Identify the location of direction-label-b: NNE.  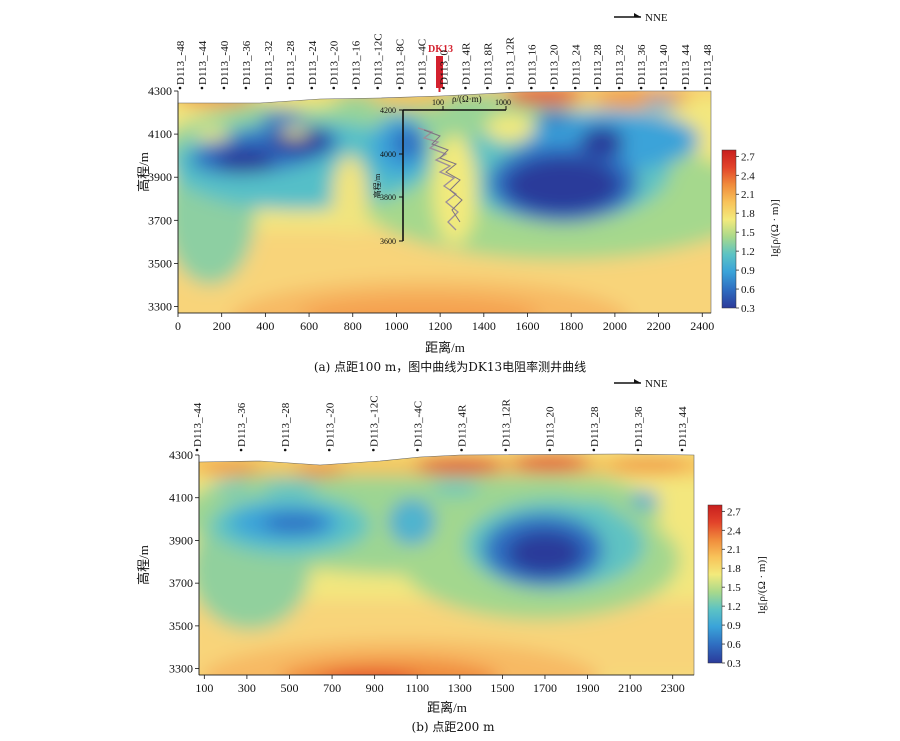
(656, 384).